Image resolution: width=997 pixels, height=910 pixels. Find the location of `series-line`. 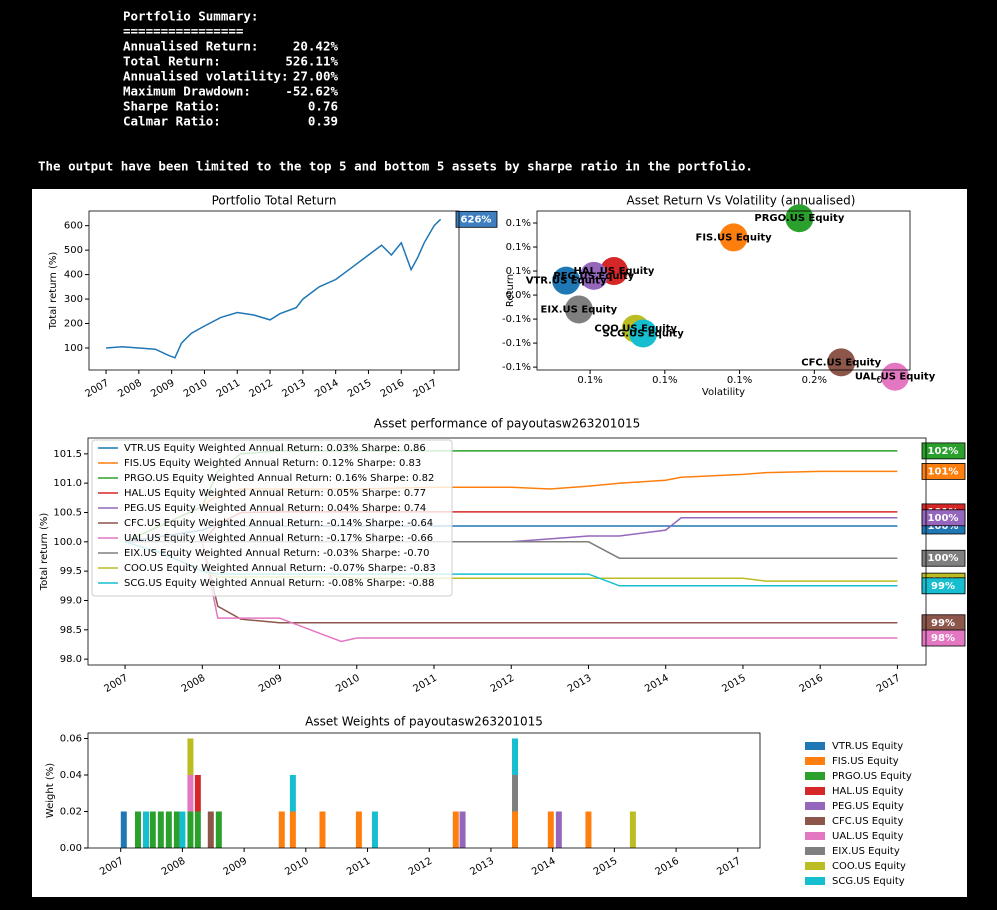

series-line is located at coordinates (274, 288).